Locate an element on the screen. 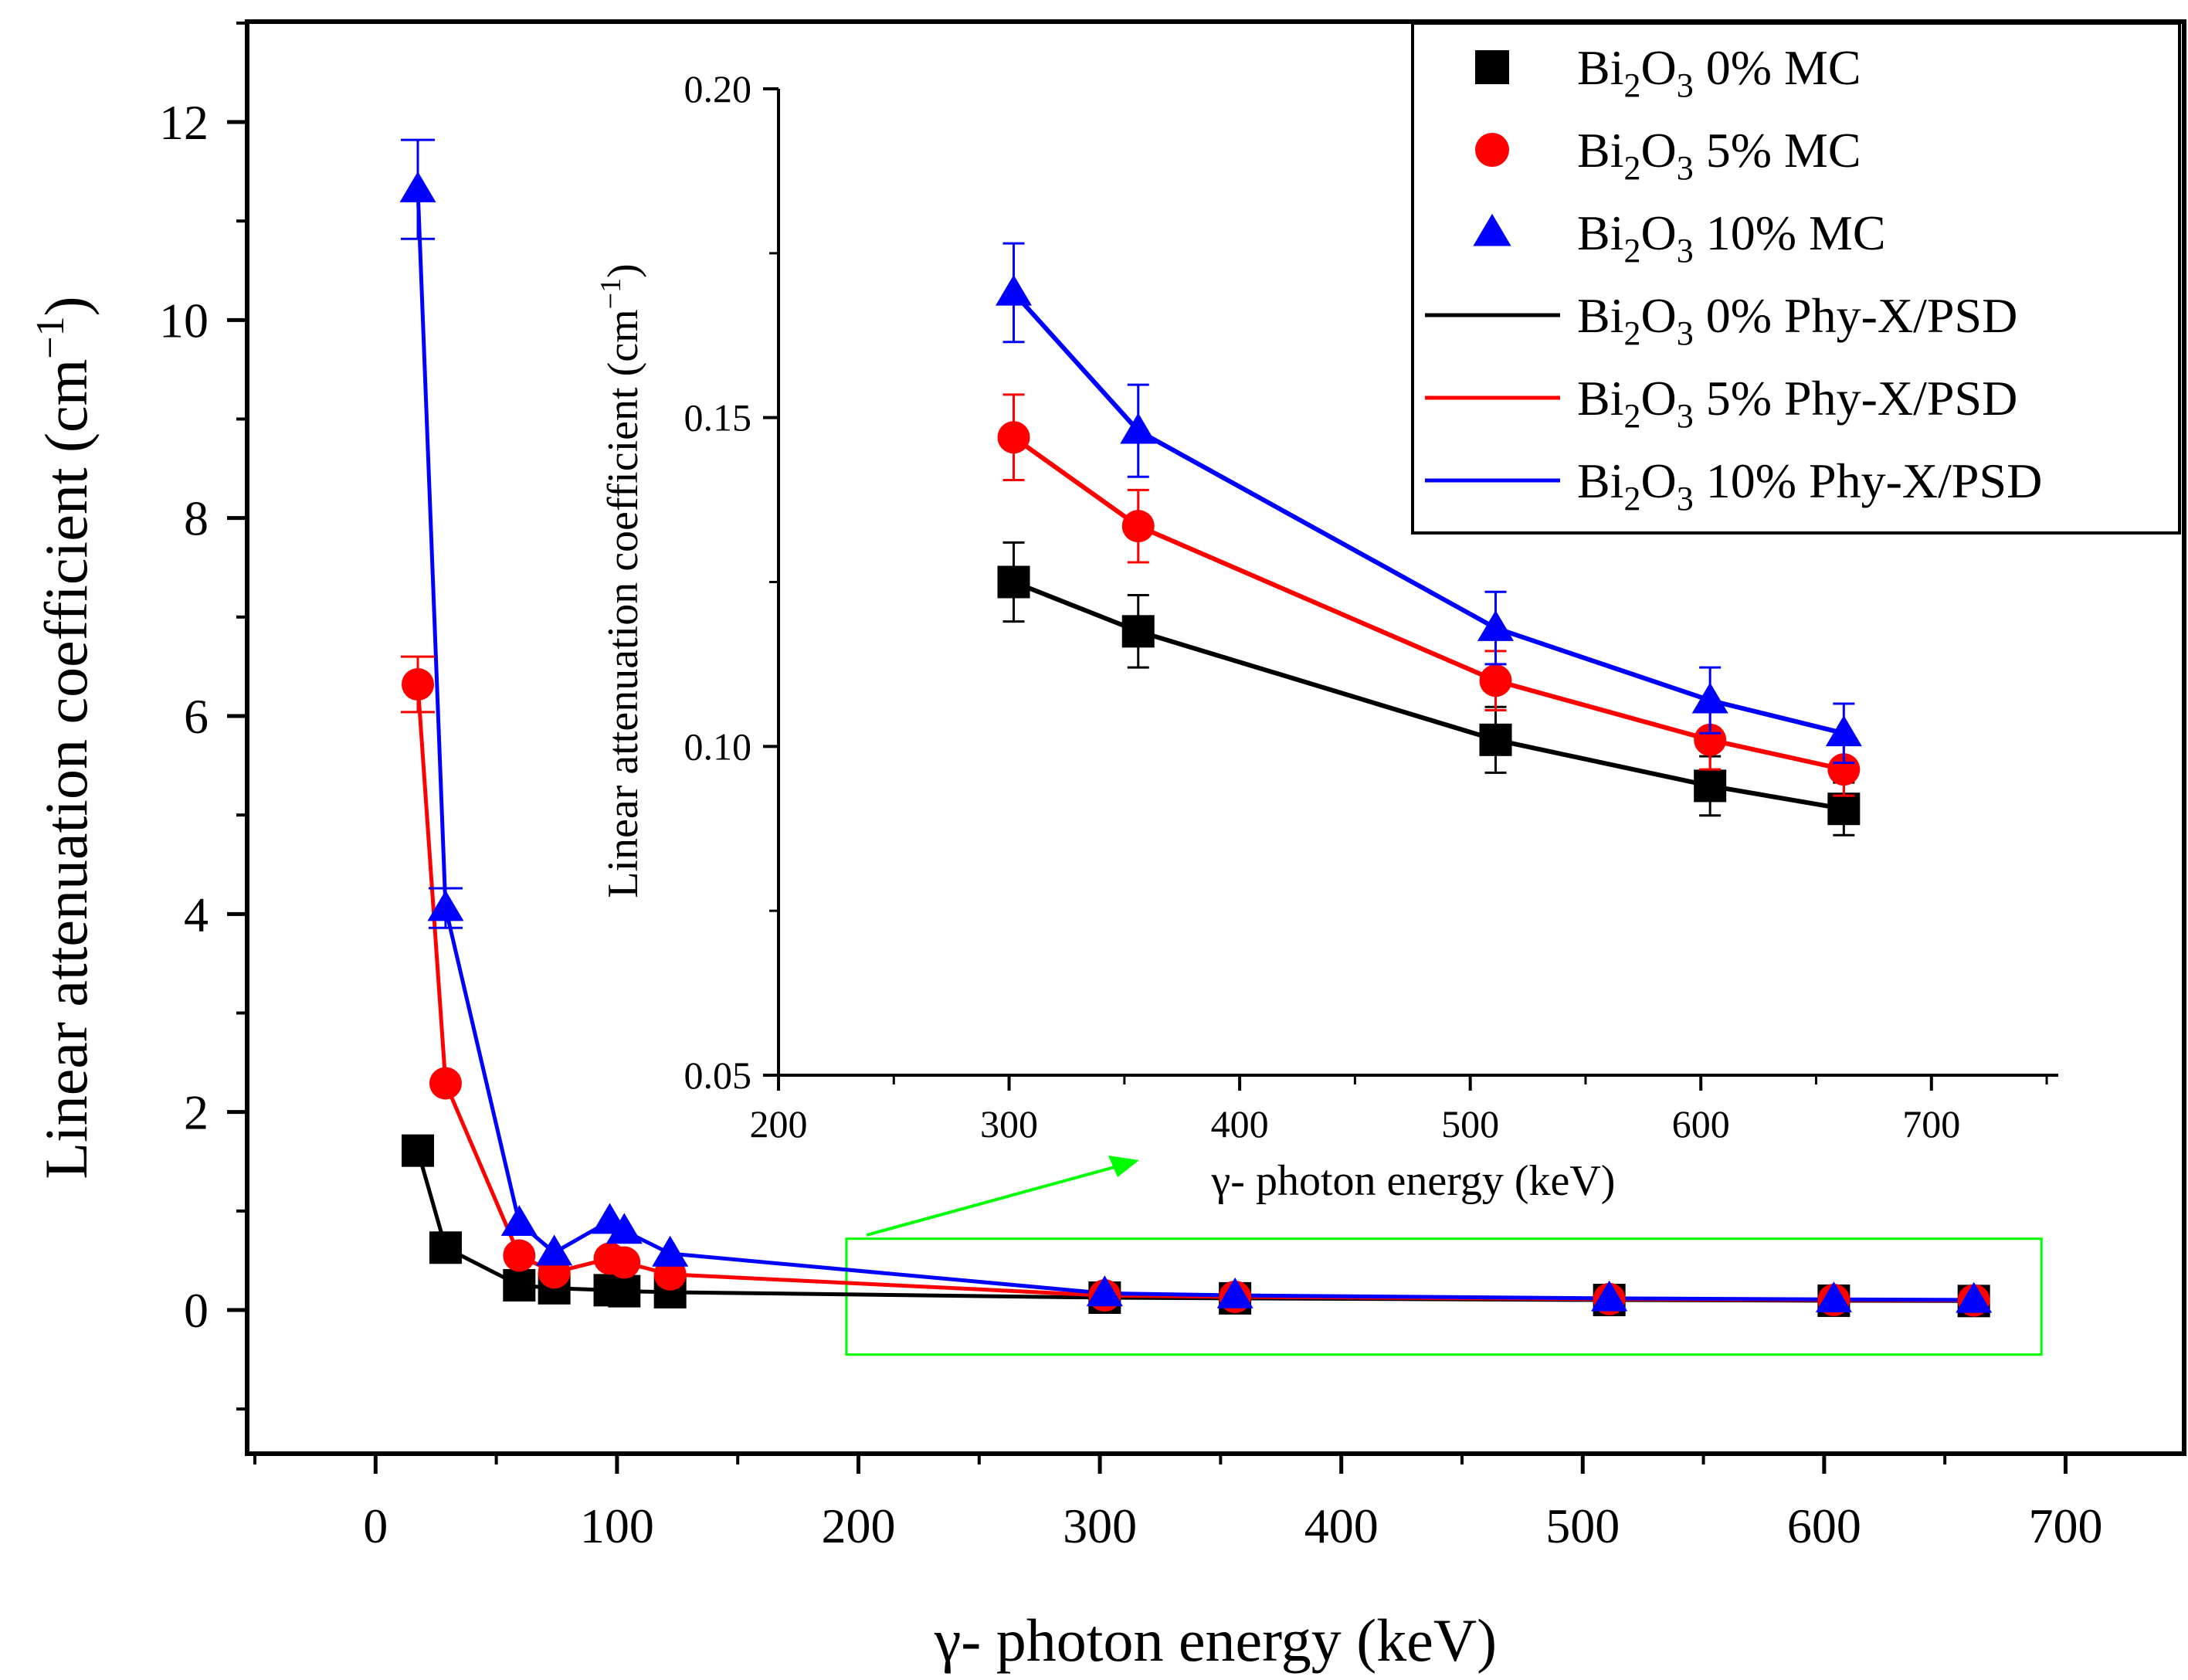  legend-label: Bi2O3 0% MC is located at coordinates (1719, 72).